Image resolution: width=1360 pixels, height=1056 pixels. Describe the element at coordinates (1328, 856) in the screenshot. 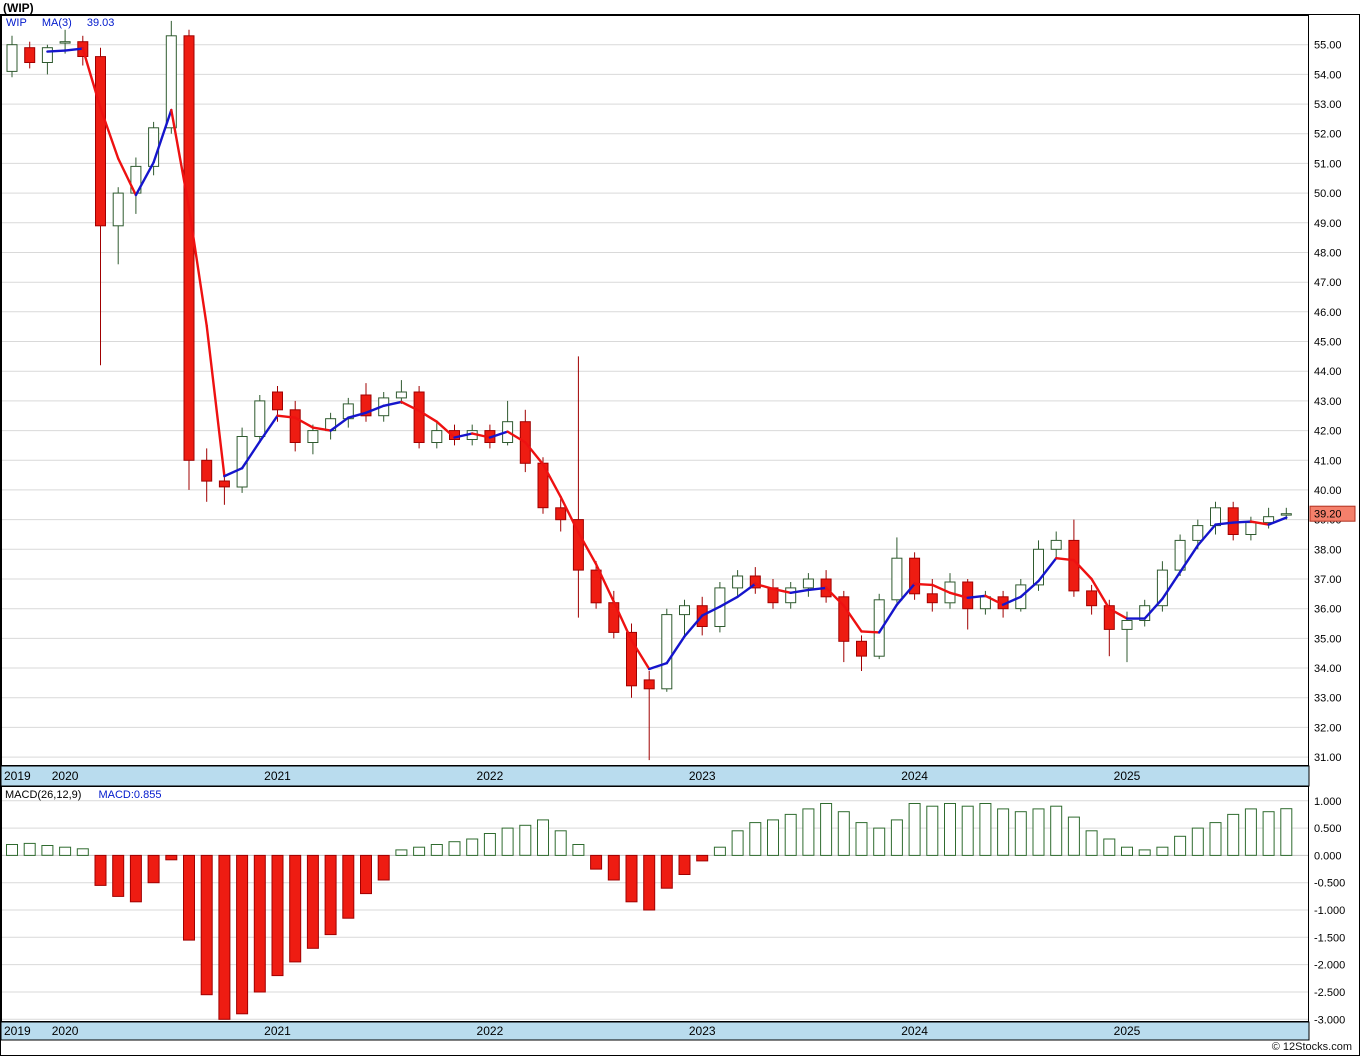

I see `svg-text: 0.000` at that location.